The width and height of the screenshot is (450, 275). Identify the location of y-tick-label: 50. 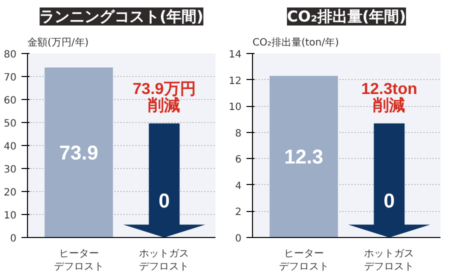
(10, 124).